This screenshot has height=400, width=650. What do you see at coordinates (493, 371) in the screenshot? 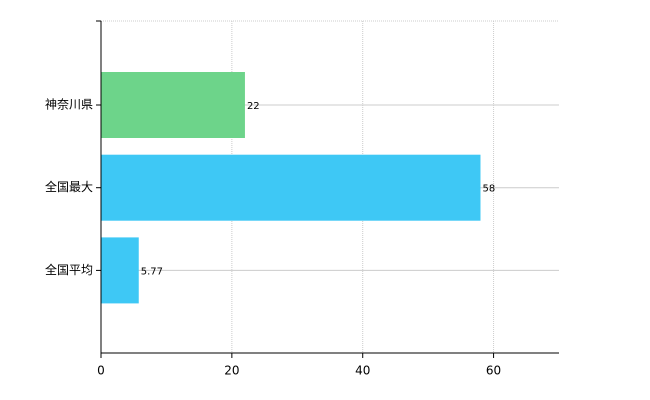
I see `x-tick-label: 60` at bounding box center [493, 371].